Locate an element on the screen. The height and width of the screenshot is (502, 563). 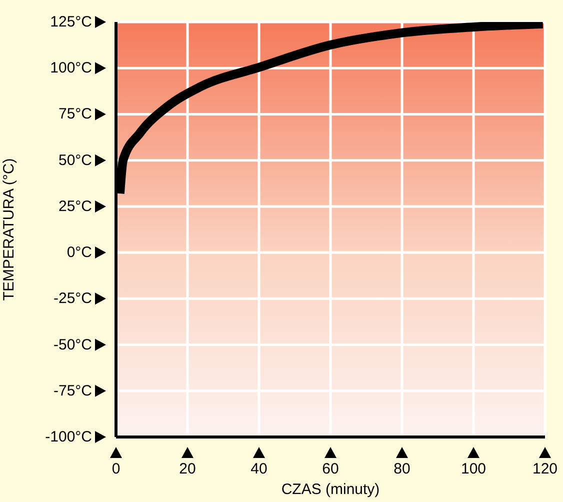
y-tick-label: 25°C is located at coordinates (75, 206).